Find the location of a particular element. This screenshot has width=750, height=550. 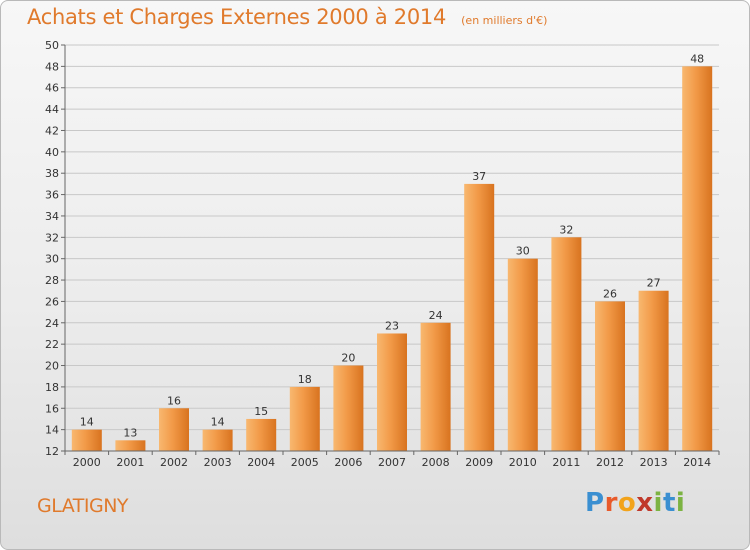

y-tick-label: 38 is located at coordinates (52, 173).